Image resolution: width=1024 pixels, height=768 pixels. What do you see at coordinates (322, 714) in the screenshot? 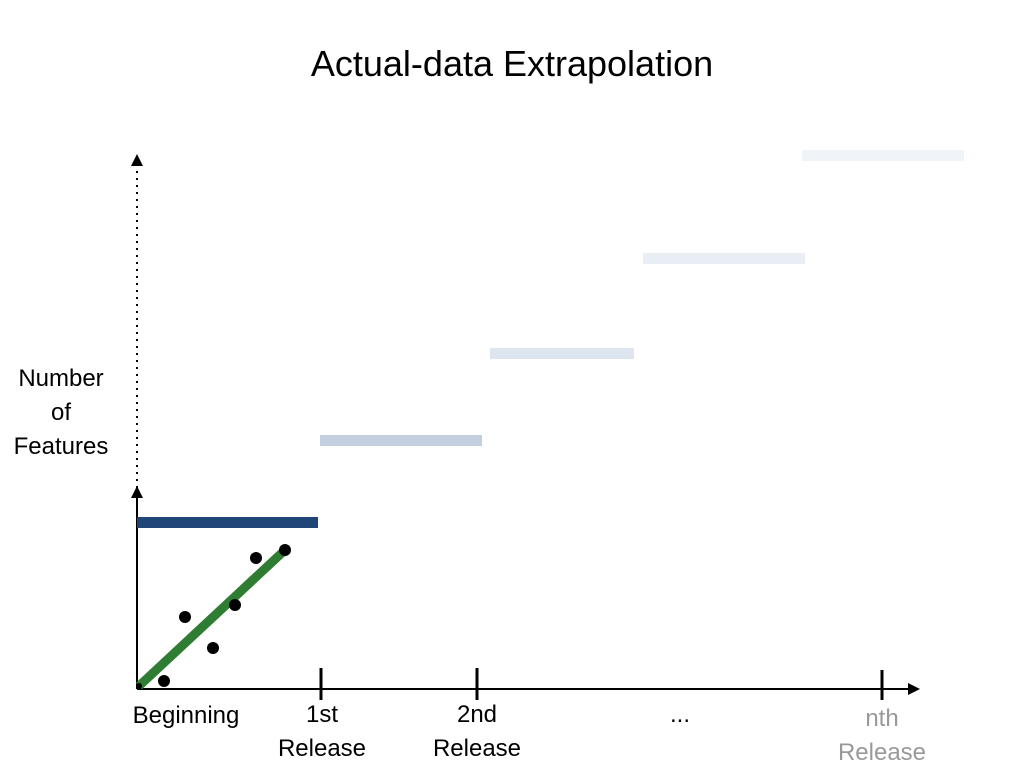
I see `label-release-1-line1: 1st` at bounding box center [322, 714].